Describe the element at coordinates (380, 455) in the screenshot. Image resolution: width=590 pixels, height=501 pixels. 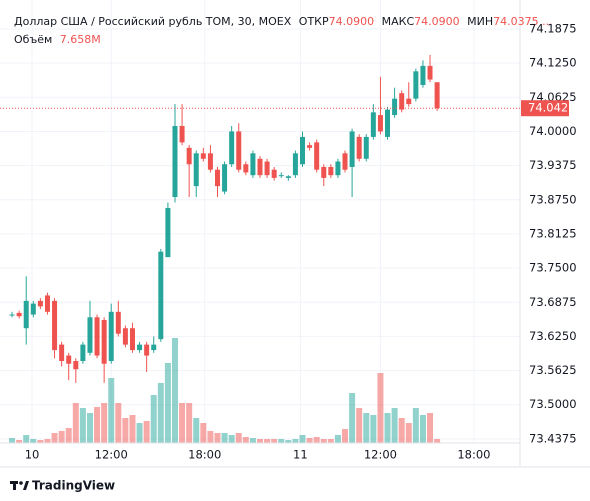
I see `x-tick-label: 12:00` at that location.